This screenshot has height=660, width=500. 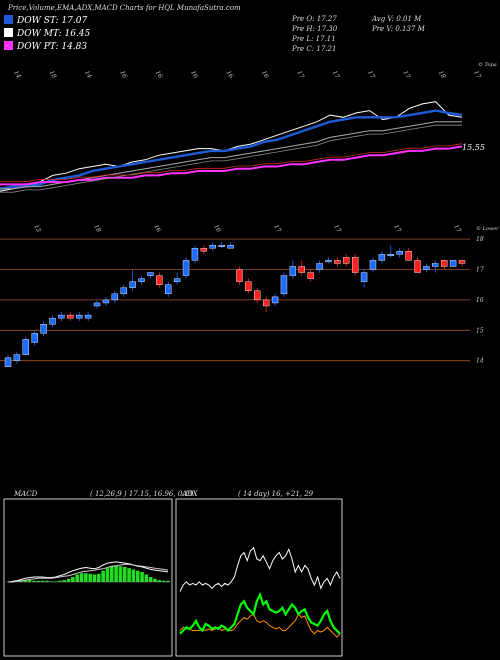 I want to click on adx-panel-frame, so click(x=259, y=577).